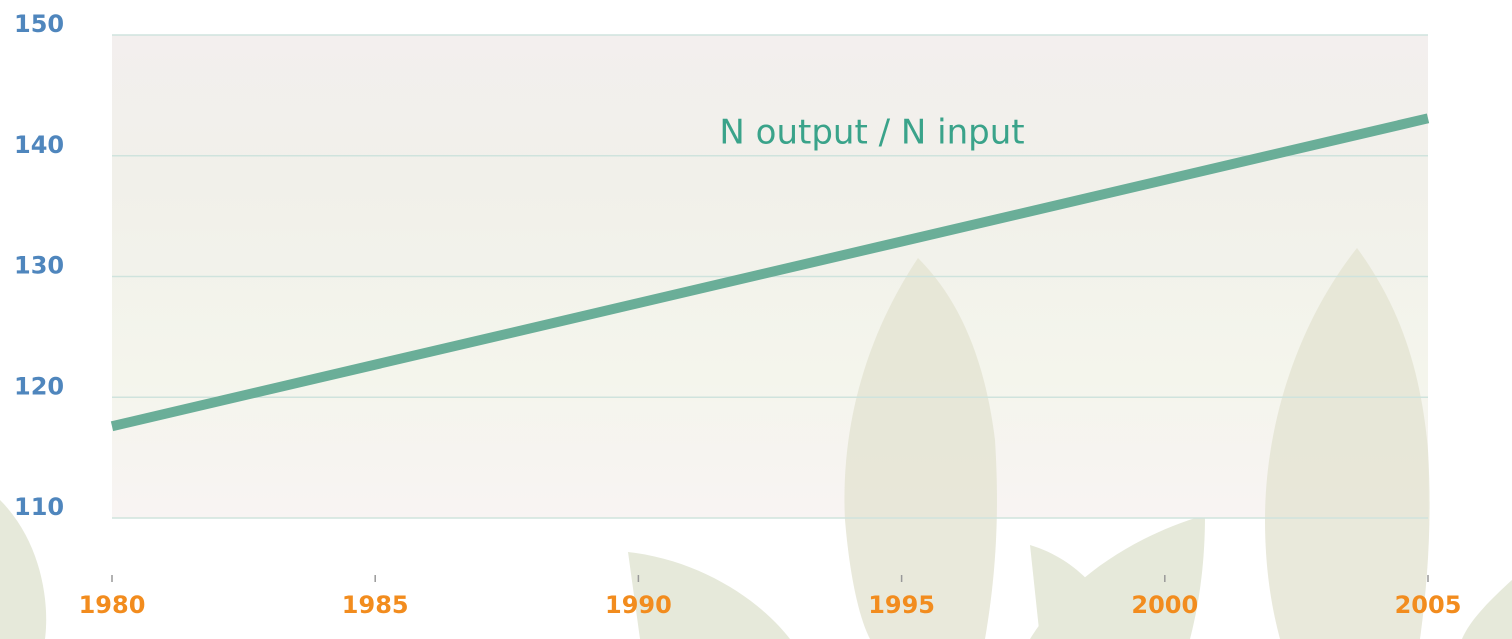 This screenshot has width=1512, height=639. Describe the element at coordinates (39, 507) in the screenshot. I see `y-tick-label: 110` at that location.